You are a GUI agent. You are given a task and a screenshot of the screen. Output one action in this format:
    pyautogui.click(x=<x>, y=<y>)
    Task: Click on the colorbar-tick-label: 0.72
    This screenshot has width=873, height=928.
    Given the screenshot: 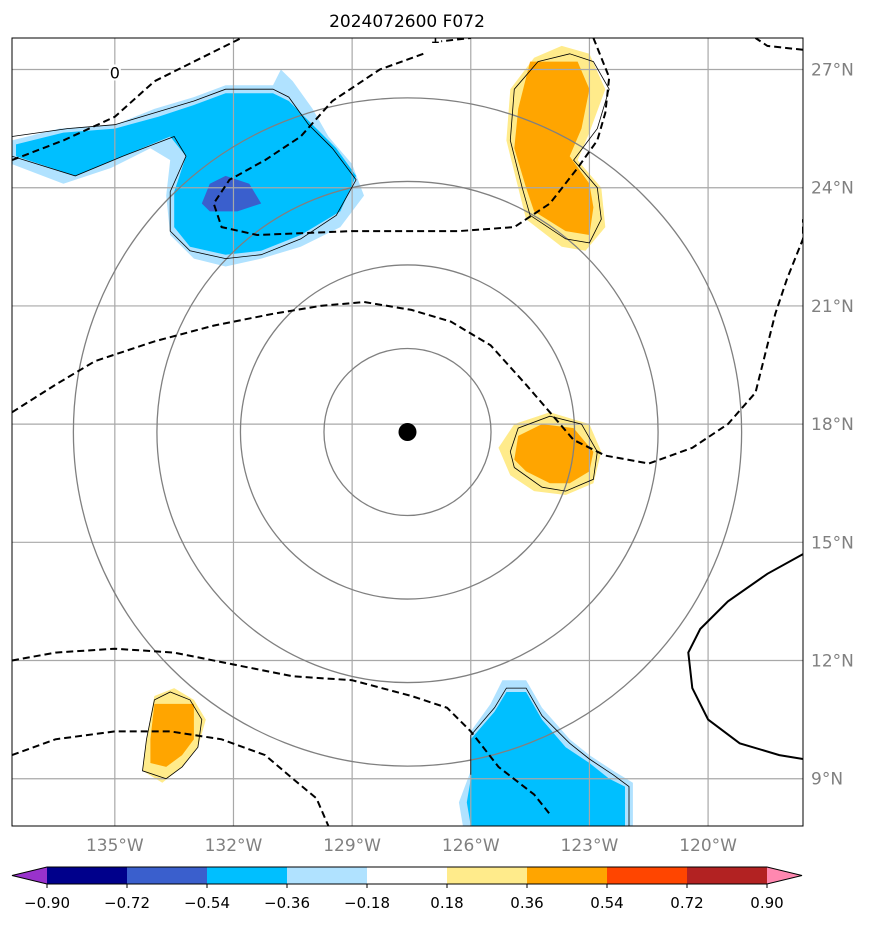 What is the action you would take?
    pyautogui.click(x=686, y=903)
    